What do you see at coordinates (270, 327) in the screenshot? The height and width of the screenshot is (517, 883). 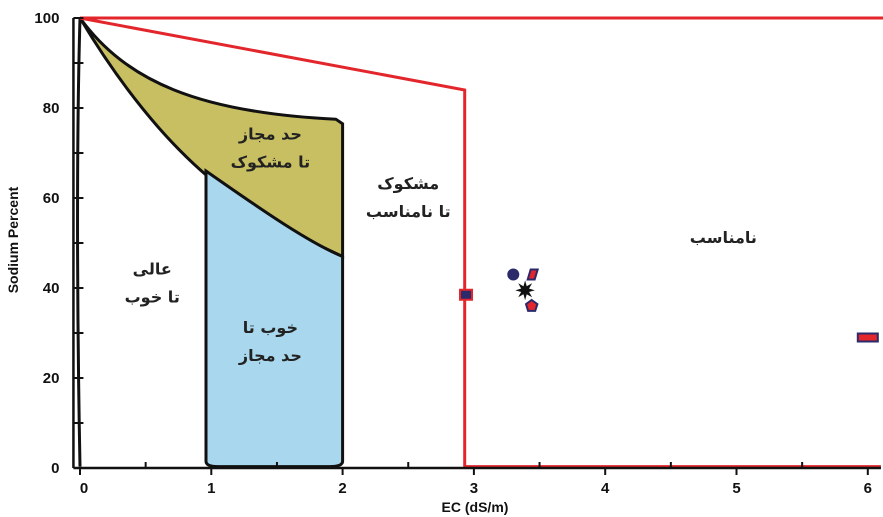 I see `region-label-line: خوب تا` at bounding box center [270, 327].